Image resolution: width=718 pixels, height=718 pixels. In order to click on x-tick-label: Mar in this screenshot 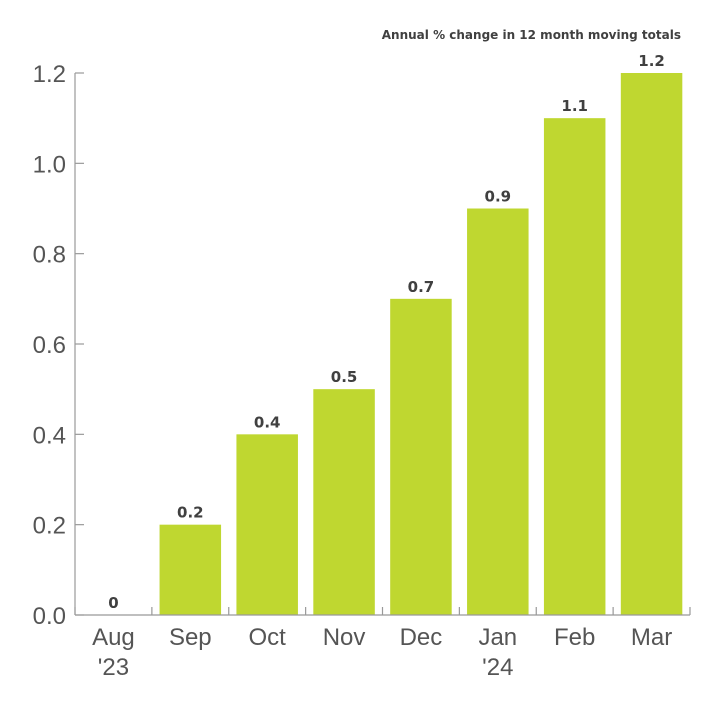, I will do `click(651, 637)`.